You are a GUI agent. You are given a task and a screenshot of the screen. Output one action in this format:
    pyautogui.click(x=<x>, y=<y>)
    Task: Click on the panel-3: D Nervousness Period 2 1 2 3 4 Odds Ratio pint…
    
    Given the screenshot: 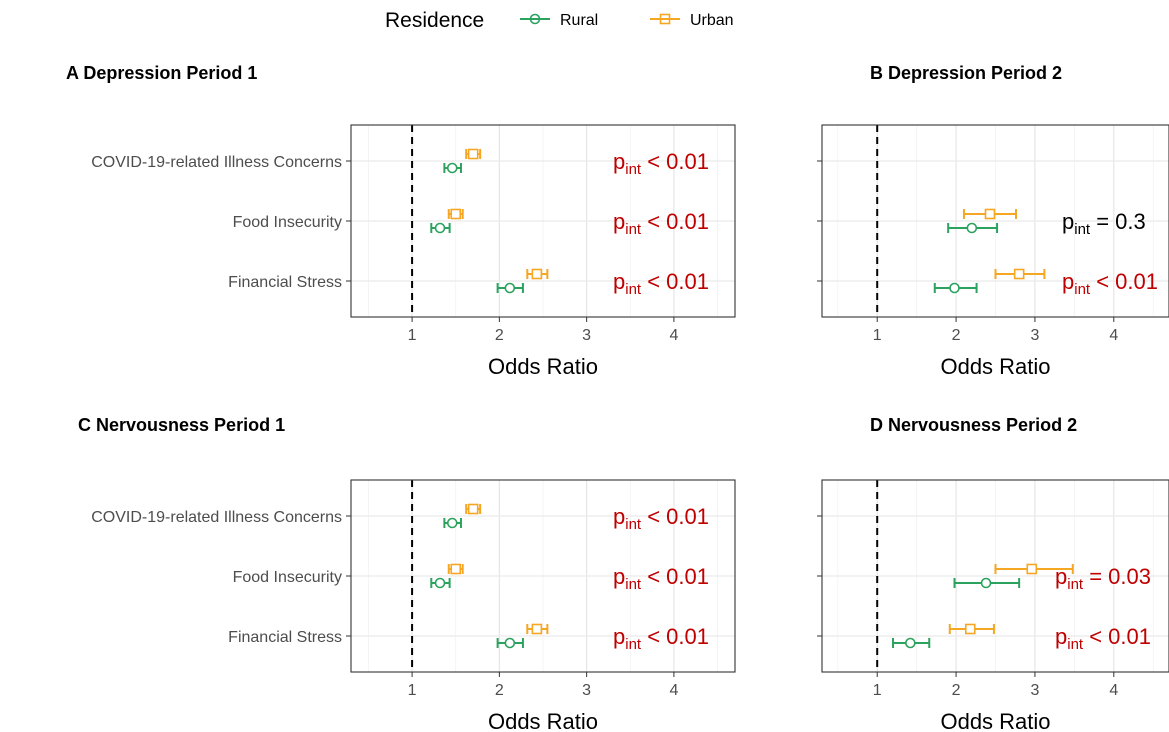 What is the action you would take?
    pyautogui.click(x=993, y=573)
    